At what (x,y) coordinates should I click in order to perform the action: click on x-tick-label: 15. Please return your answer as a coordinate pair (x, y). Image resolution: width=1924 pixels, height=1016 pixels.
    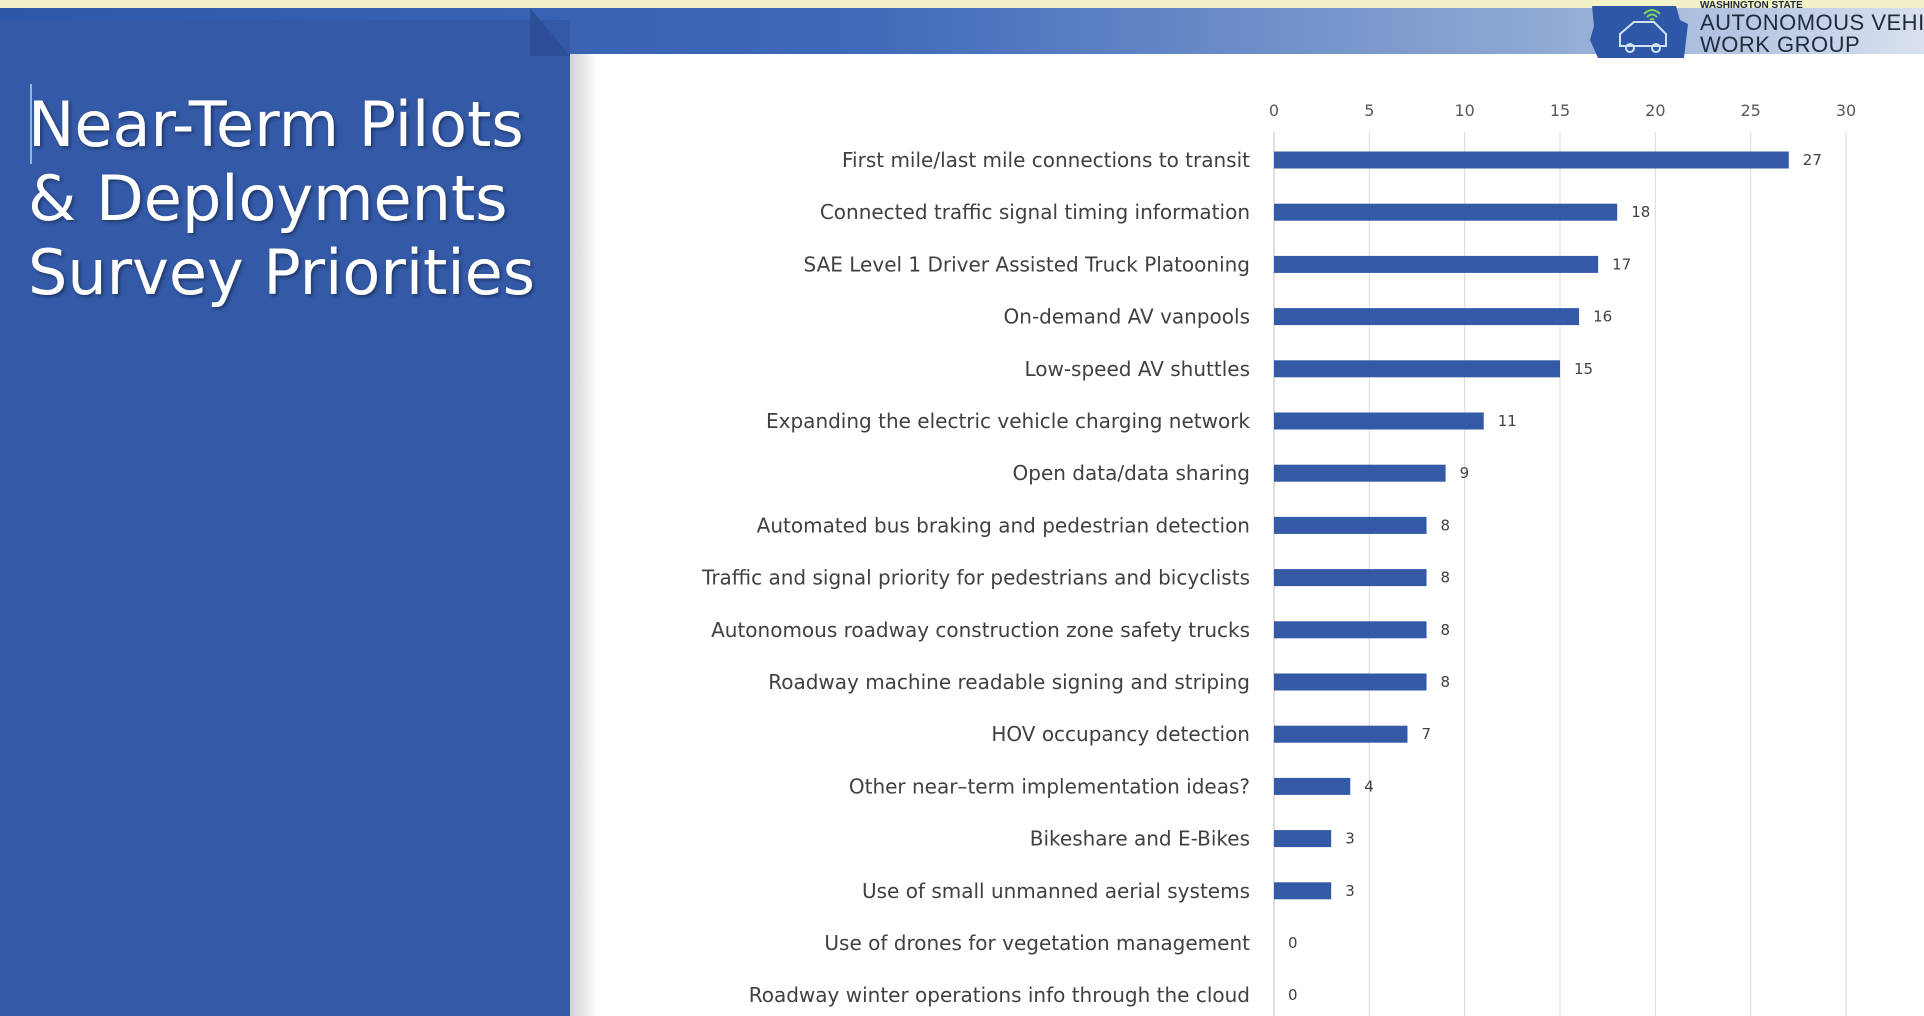
    Looking at the image, I should click on (1560, 110).